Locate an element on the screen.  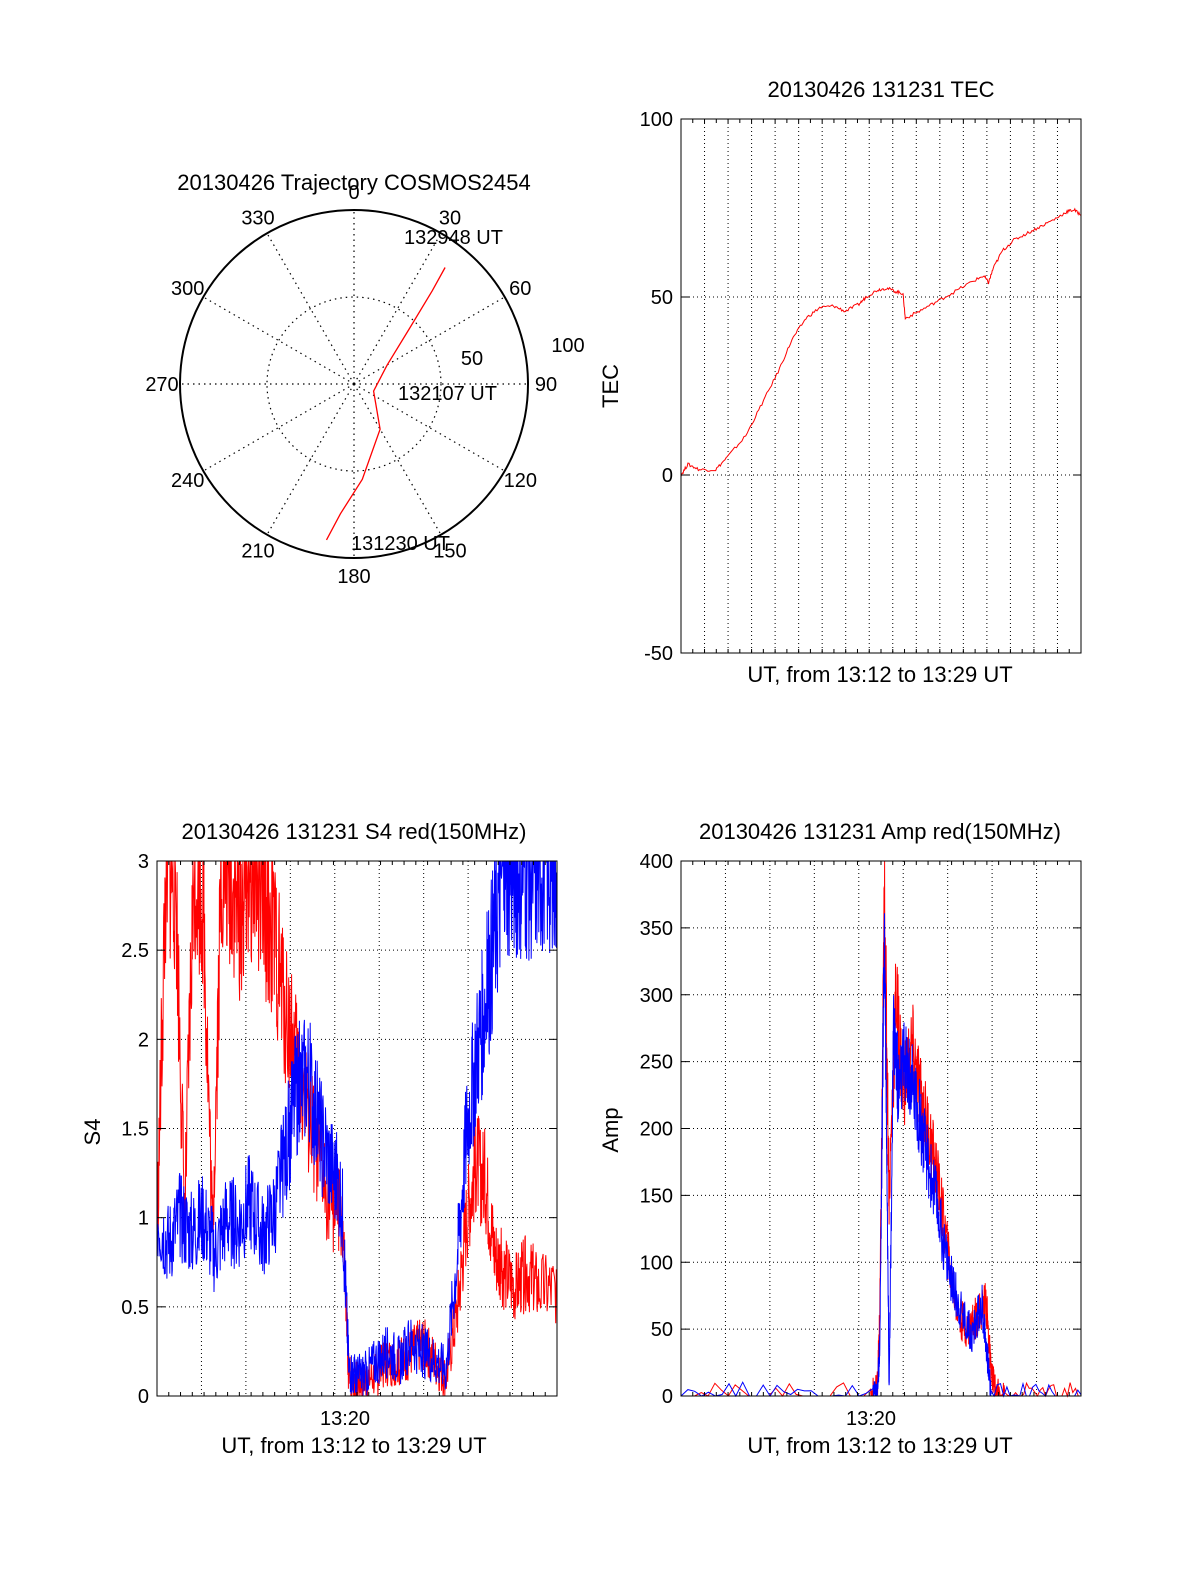
tec-series is located at coordinates (881, 342).